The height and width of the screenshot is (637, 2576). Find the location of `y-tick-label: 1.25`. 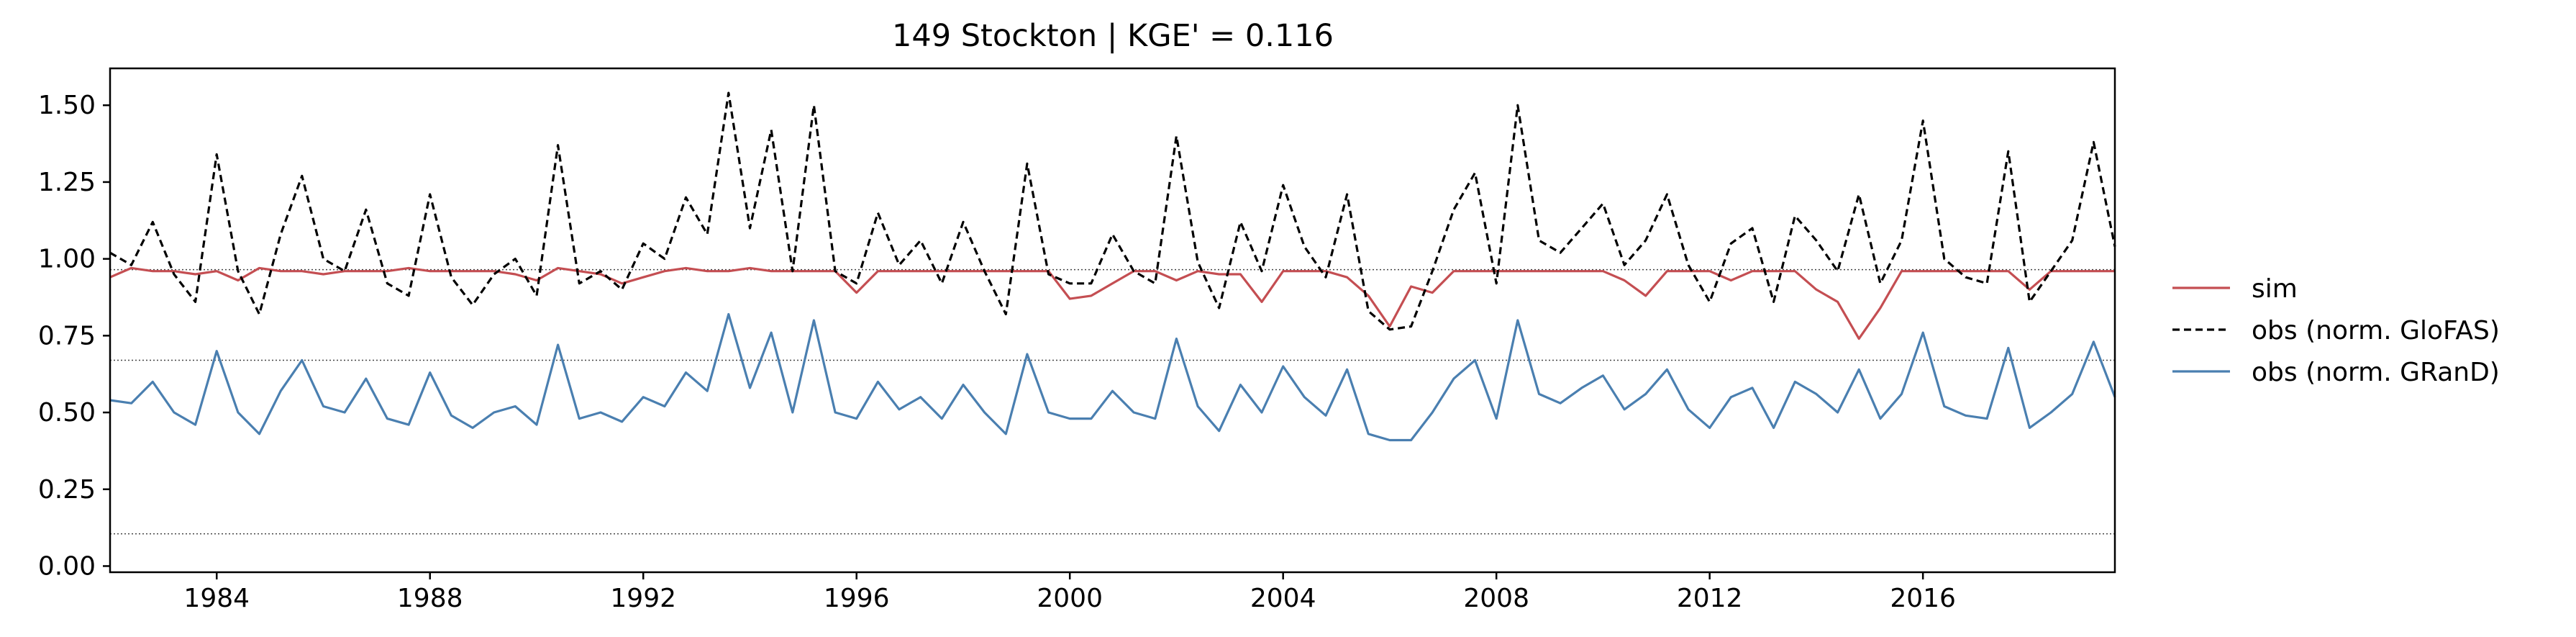

y-tick-label: 1.25 is located at coordinates (67, 183).